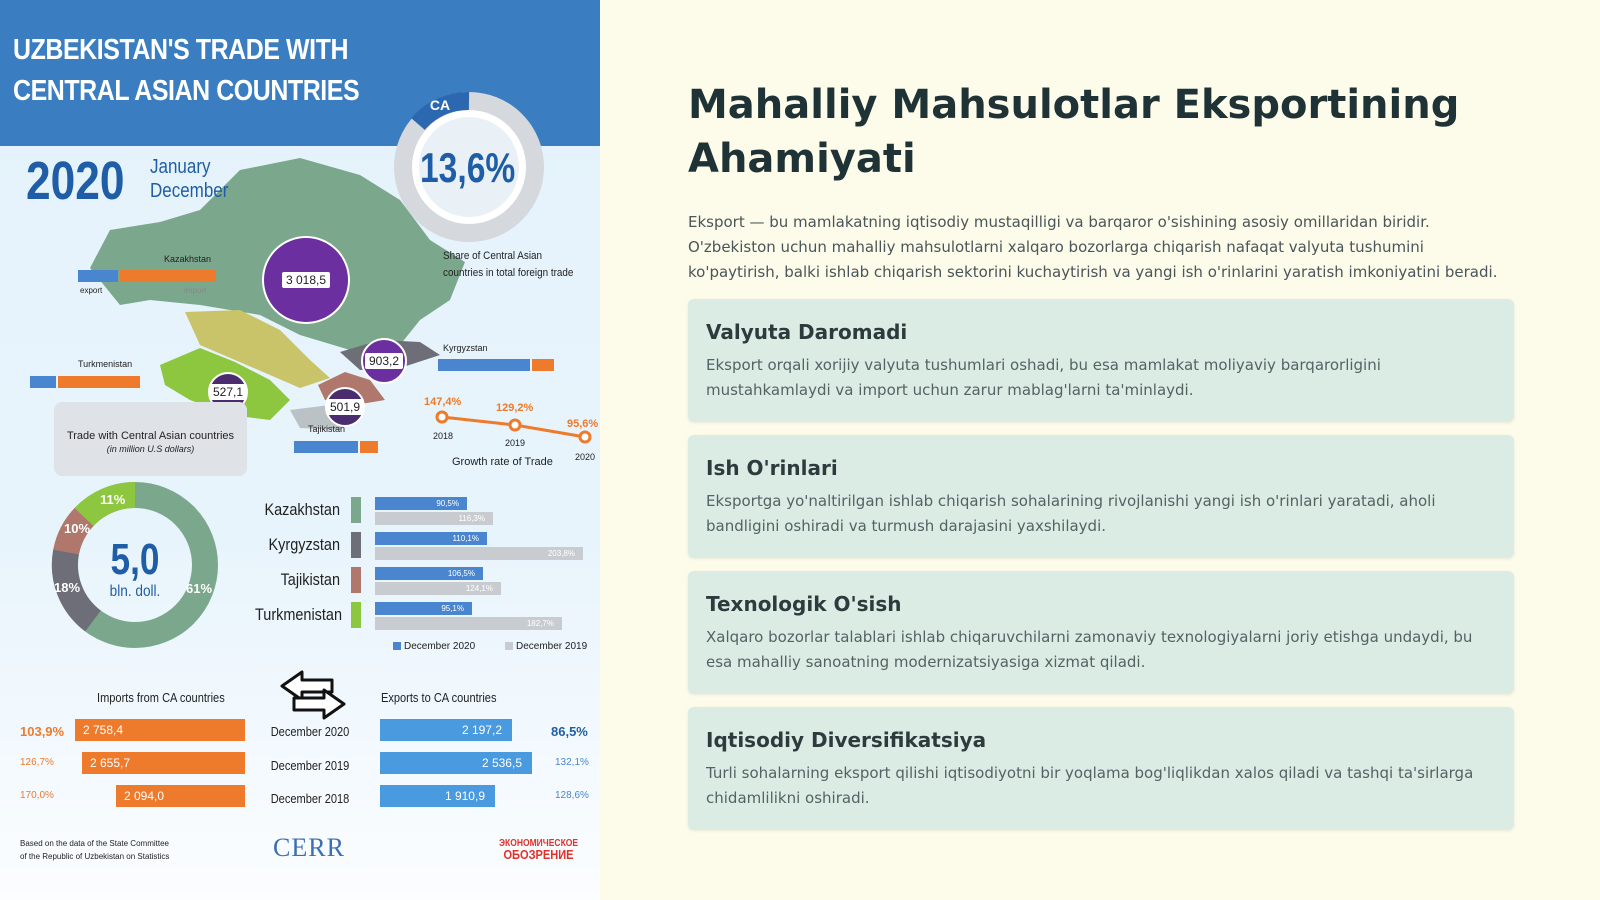 This screenshot has width=1600, height=900. What do you see at coordinates (199, 588) in the screenshot?
I see `share-kazakhstan: 61%` at bounding box center [199, 588].